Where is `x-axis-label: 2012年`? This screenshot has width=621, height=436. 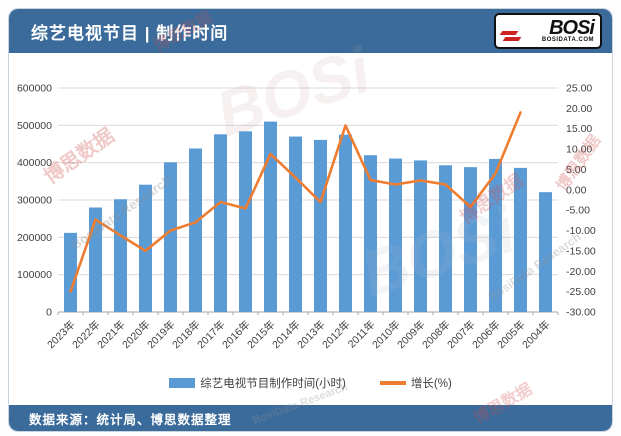 x-axis-label: 2012年 is located at coordinates (335, 334).